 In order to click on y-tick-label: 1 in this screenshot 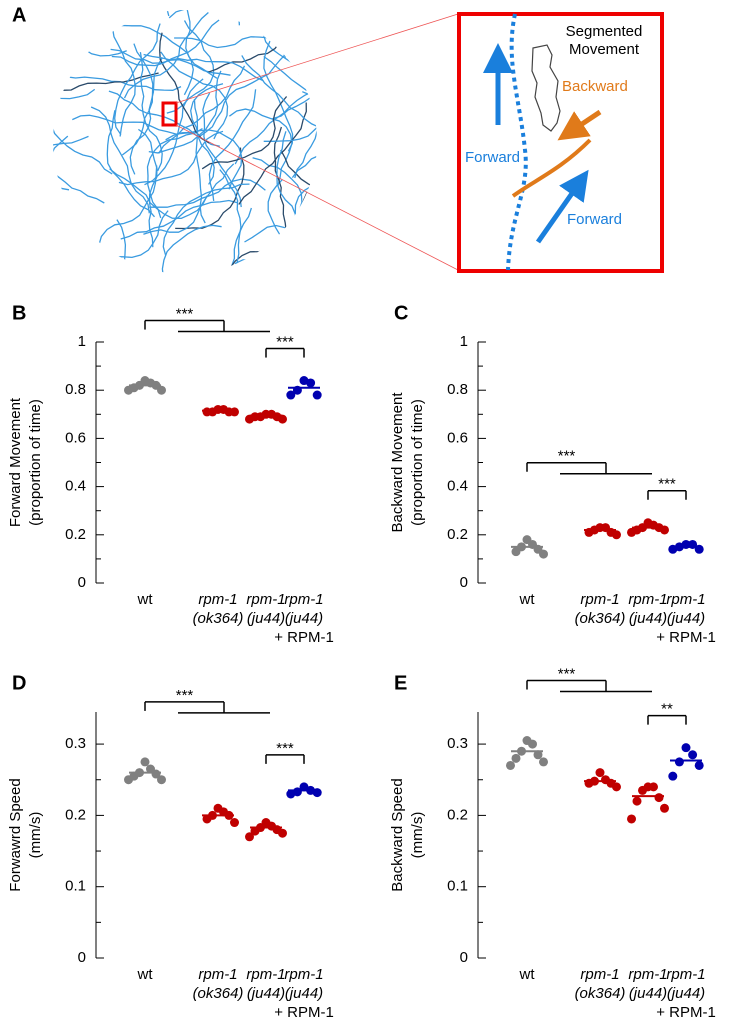, I will do `click(464, 341)`.